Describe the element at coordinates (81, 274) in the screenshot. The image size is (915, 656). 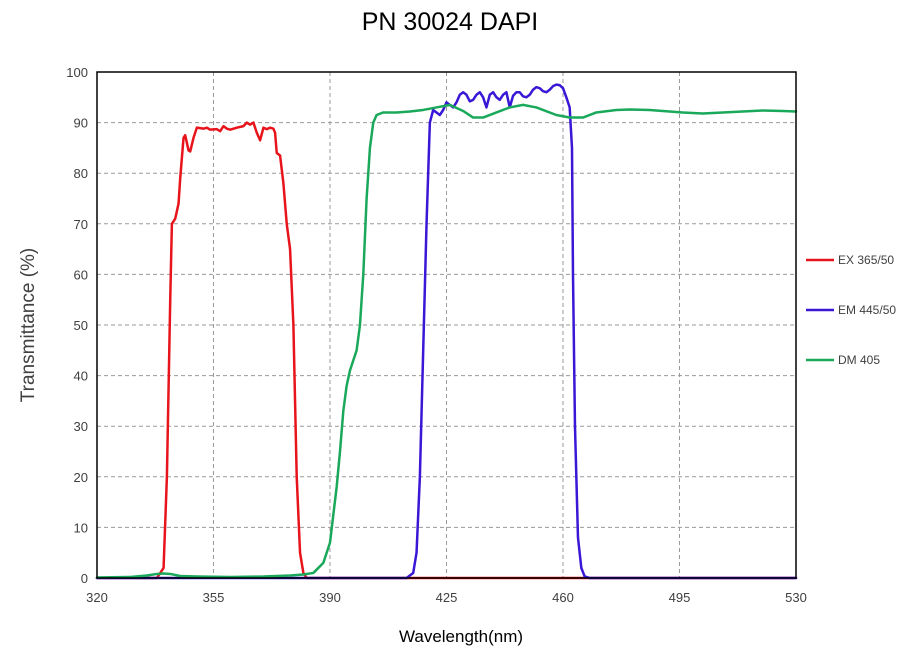
I see `y-tick-label: 60` at that location.